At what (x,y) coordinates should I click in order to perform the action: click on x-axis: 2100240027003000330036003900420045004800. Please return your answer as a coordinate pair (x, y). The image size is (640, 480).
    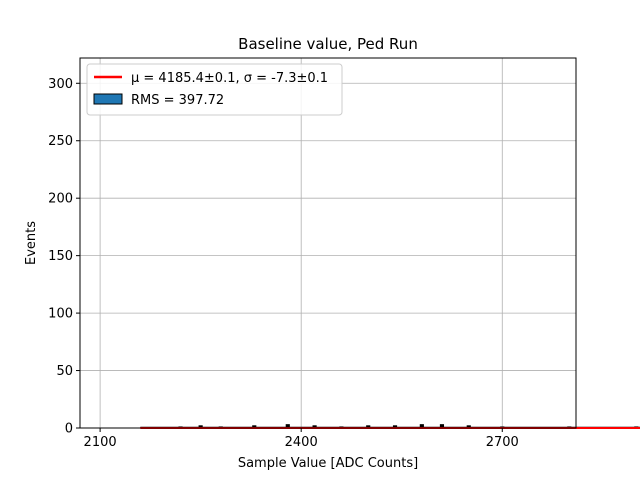
    Looking at the image, I should click on (301, 439).